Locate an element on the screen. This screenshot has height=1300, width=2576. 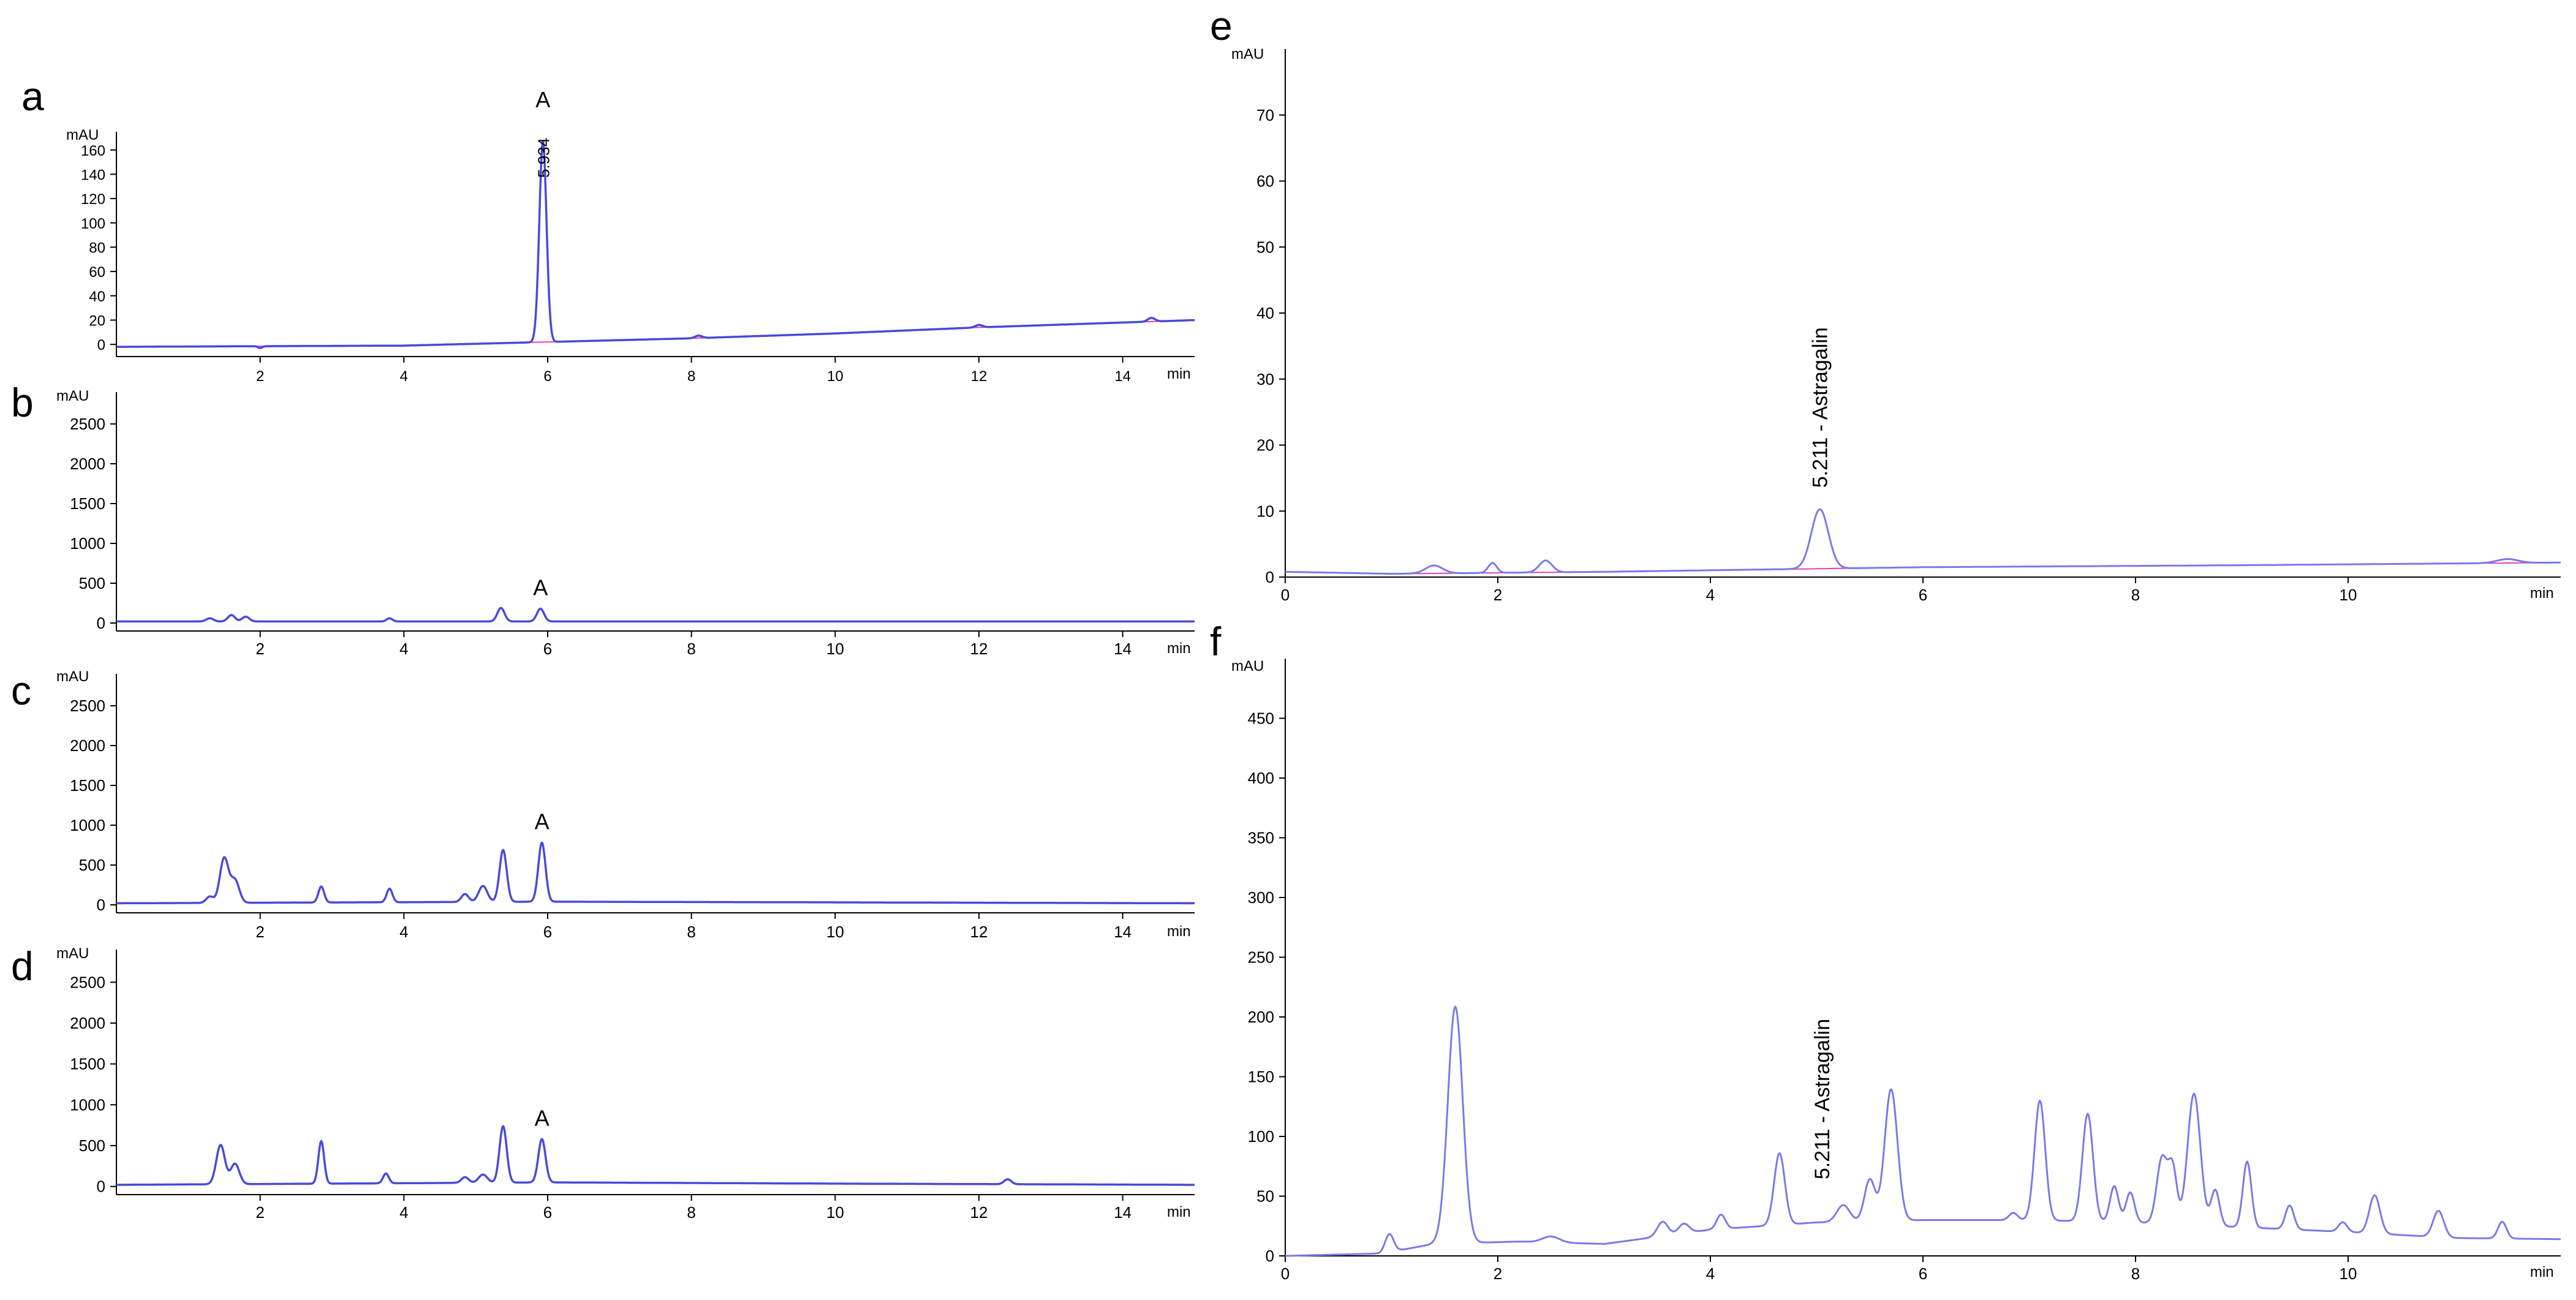
panel-label-e: e is located at coordinates (1221, 25).